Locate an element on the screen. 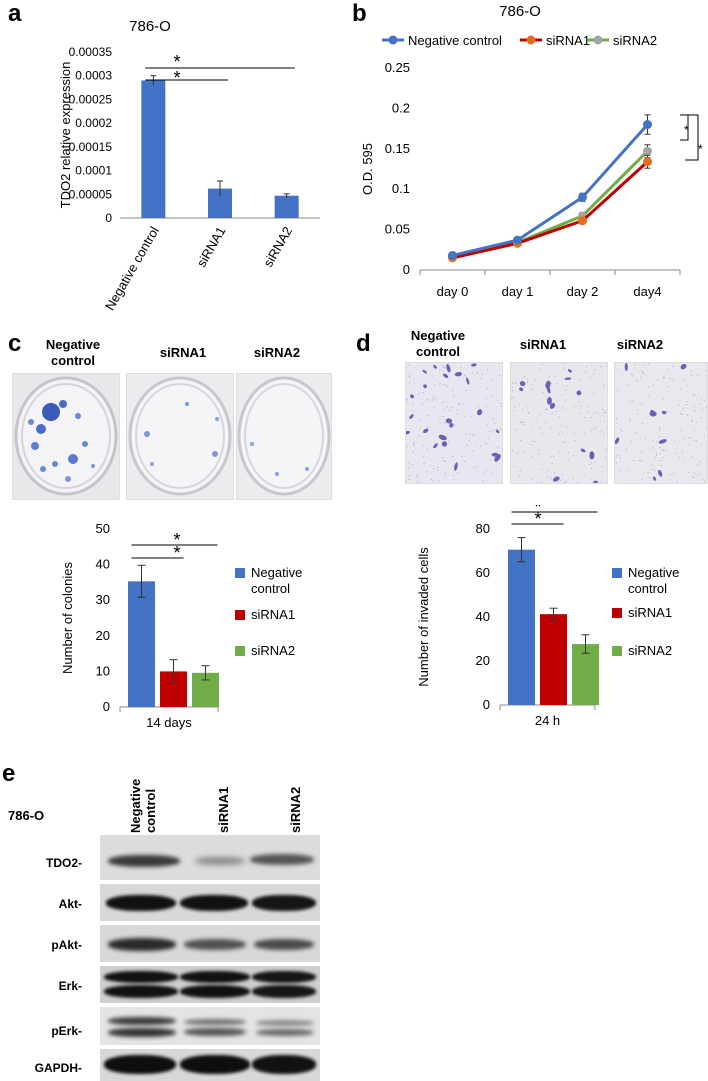  x-tick-label: day4 is located at coordinates (647, 291).